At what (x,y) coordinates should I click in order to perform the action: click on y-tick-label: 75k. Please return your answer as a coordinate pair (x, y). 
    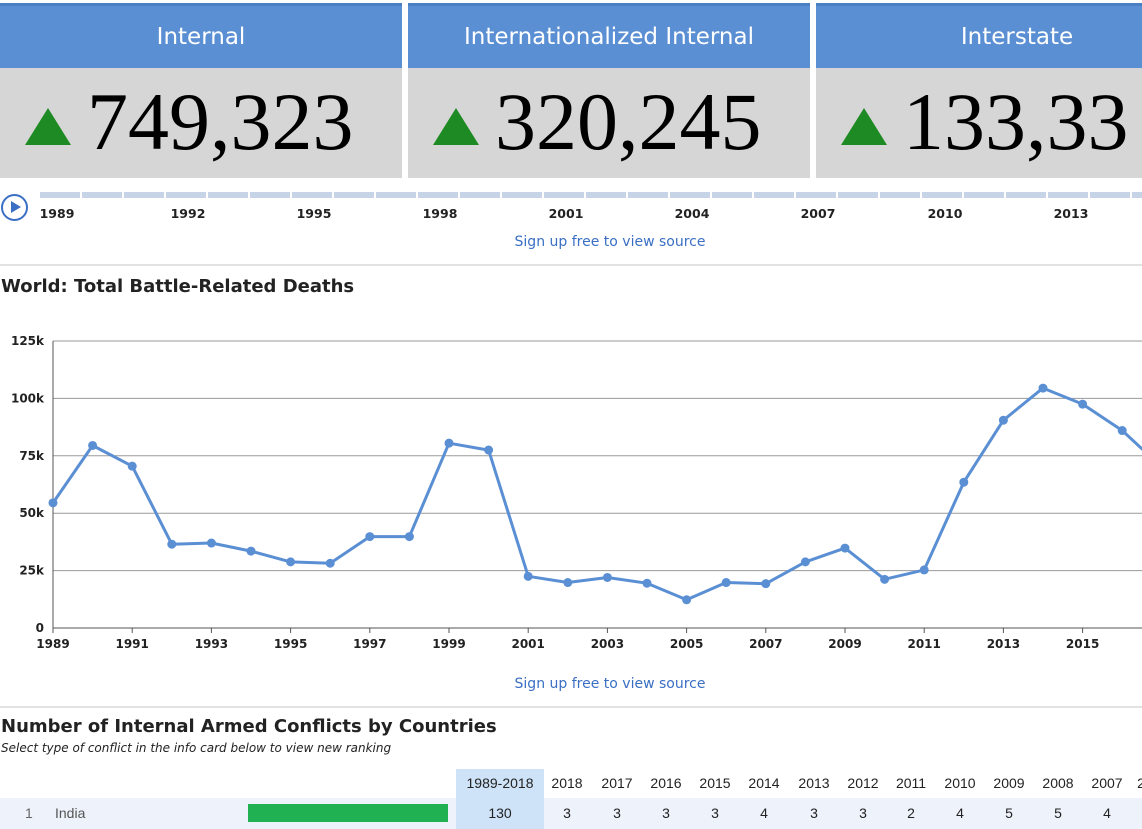
    Looking at the image, I should click on (32, 456).